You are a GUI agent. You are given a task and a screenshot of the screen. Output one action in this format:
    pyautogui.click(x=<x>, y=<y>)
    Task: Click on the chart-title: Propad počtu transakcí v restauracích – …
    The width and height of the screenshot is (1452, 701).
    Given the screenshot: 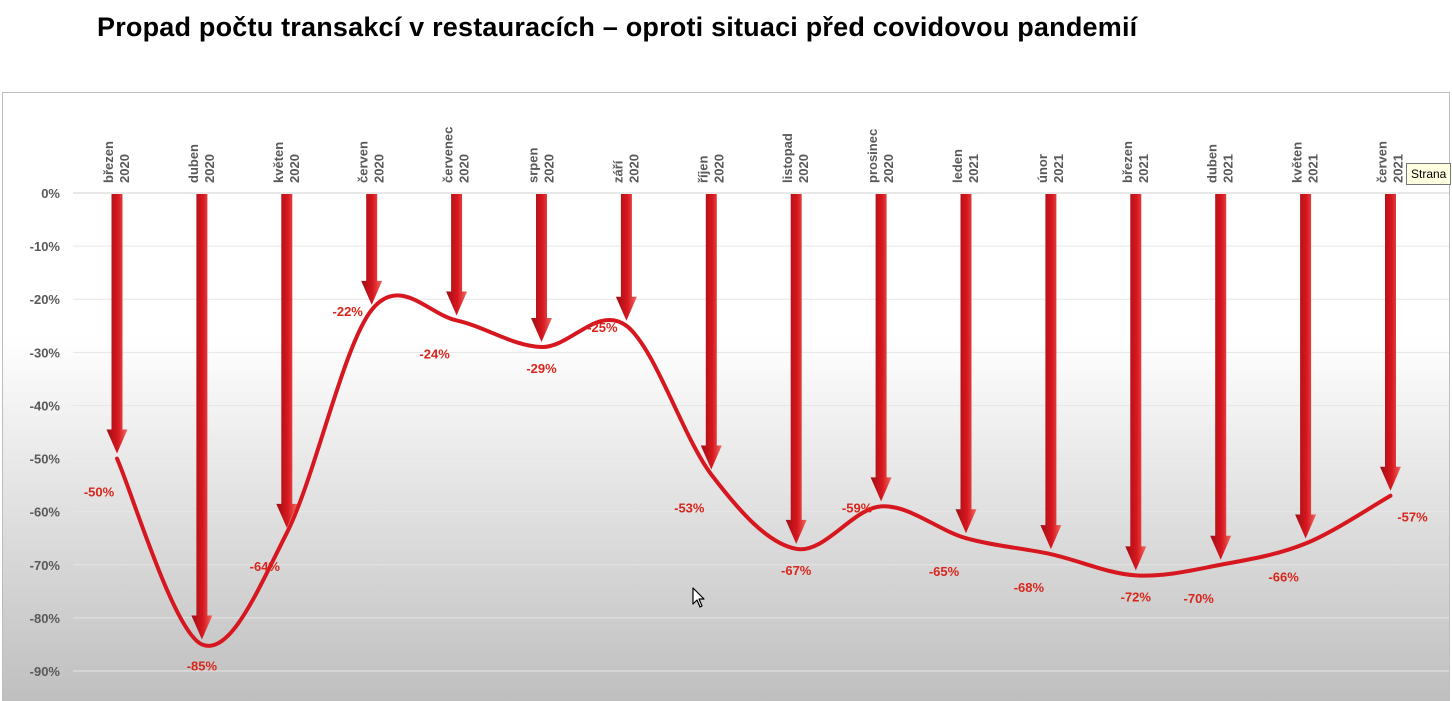 What is the action you would take?
    pyautogui.click(x=617, y=27)
    